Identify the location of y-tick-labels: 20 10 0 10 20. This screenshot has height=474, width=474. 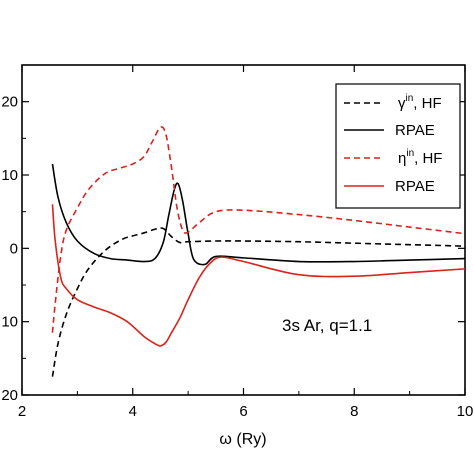
(9, 249).